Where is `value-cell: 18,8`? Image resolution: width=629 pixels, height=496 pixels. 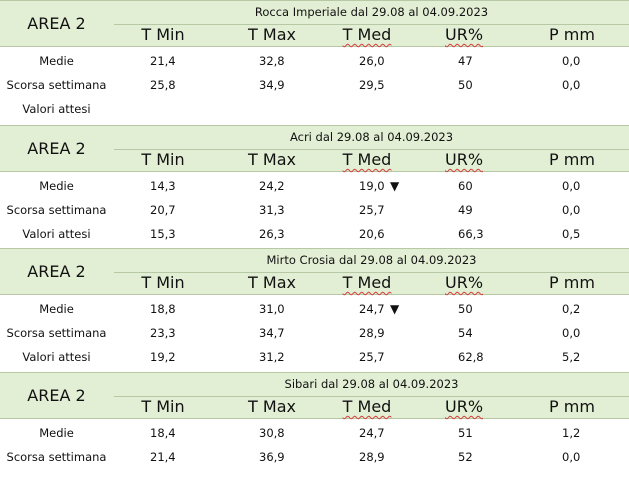
value-cell: 18,8 is located at coordinates (163, 309).